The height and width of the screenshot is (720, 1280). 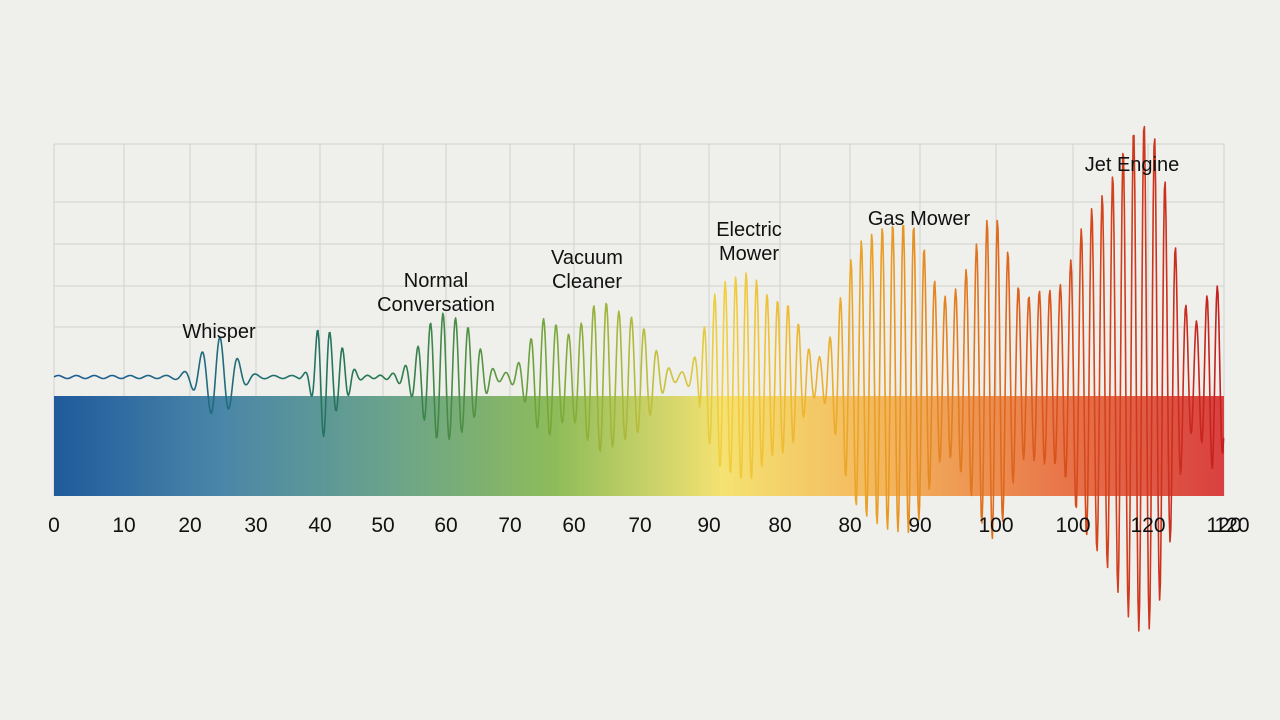 I want to click on x-tick-label: 20, so click(x=189, y=525).